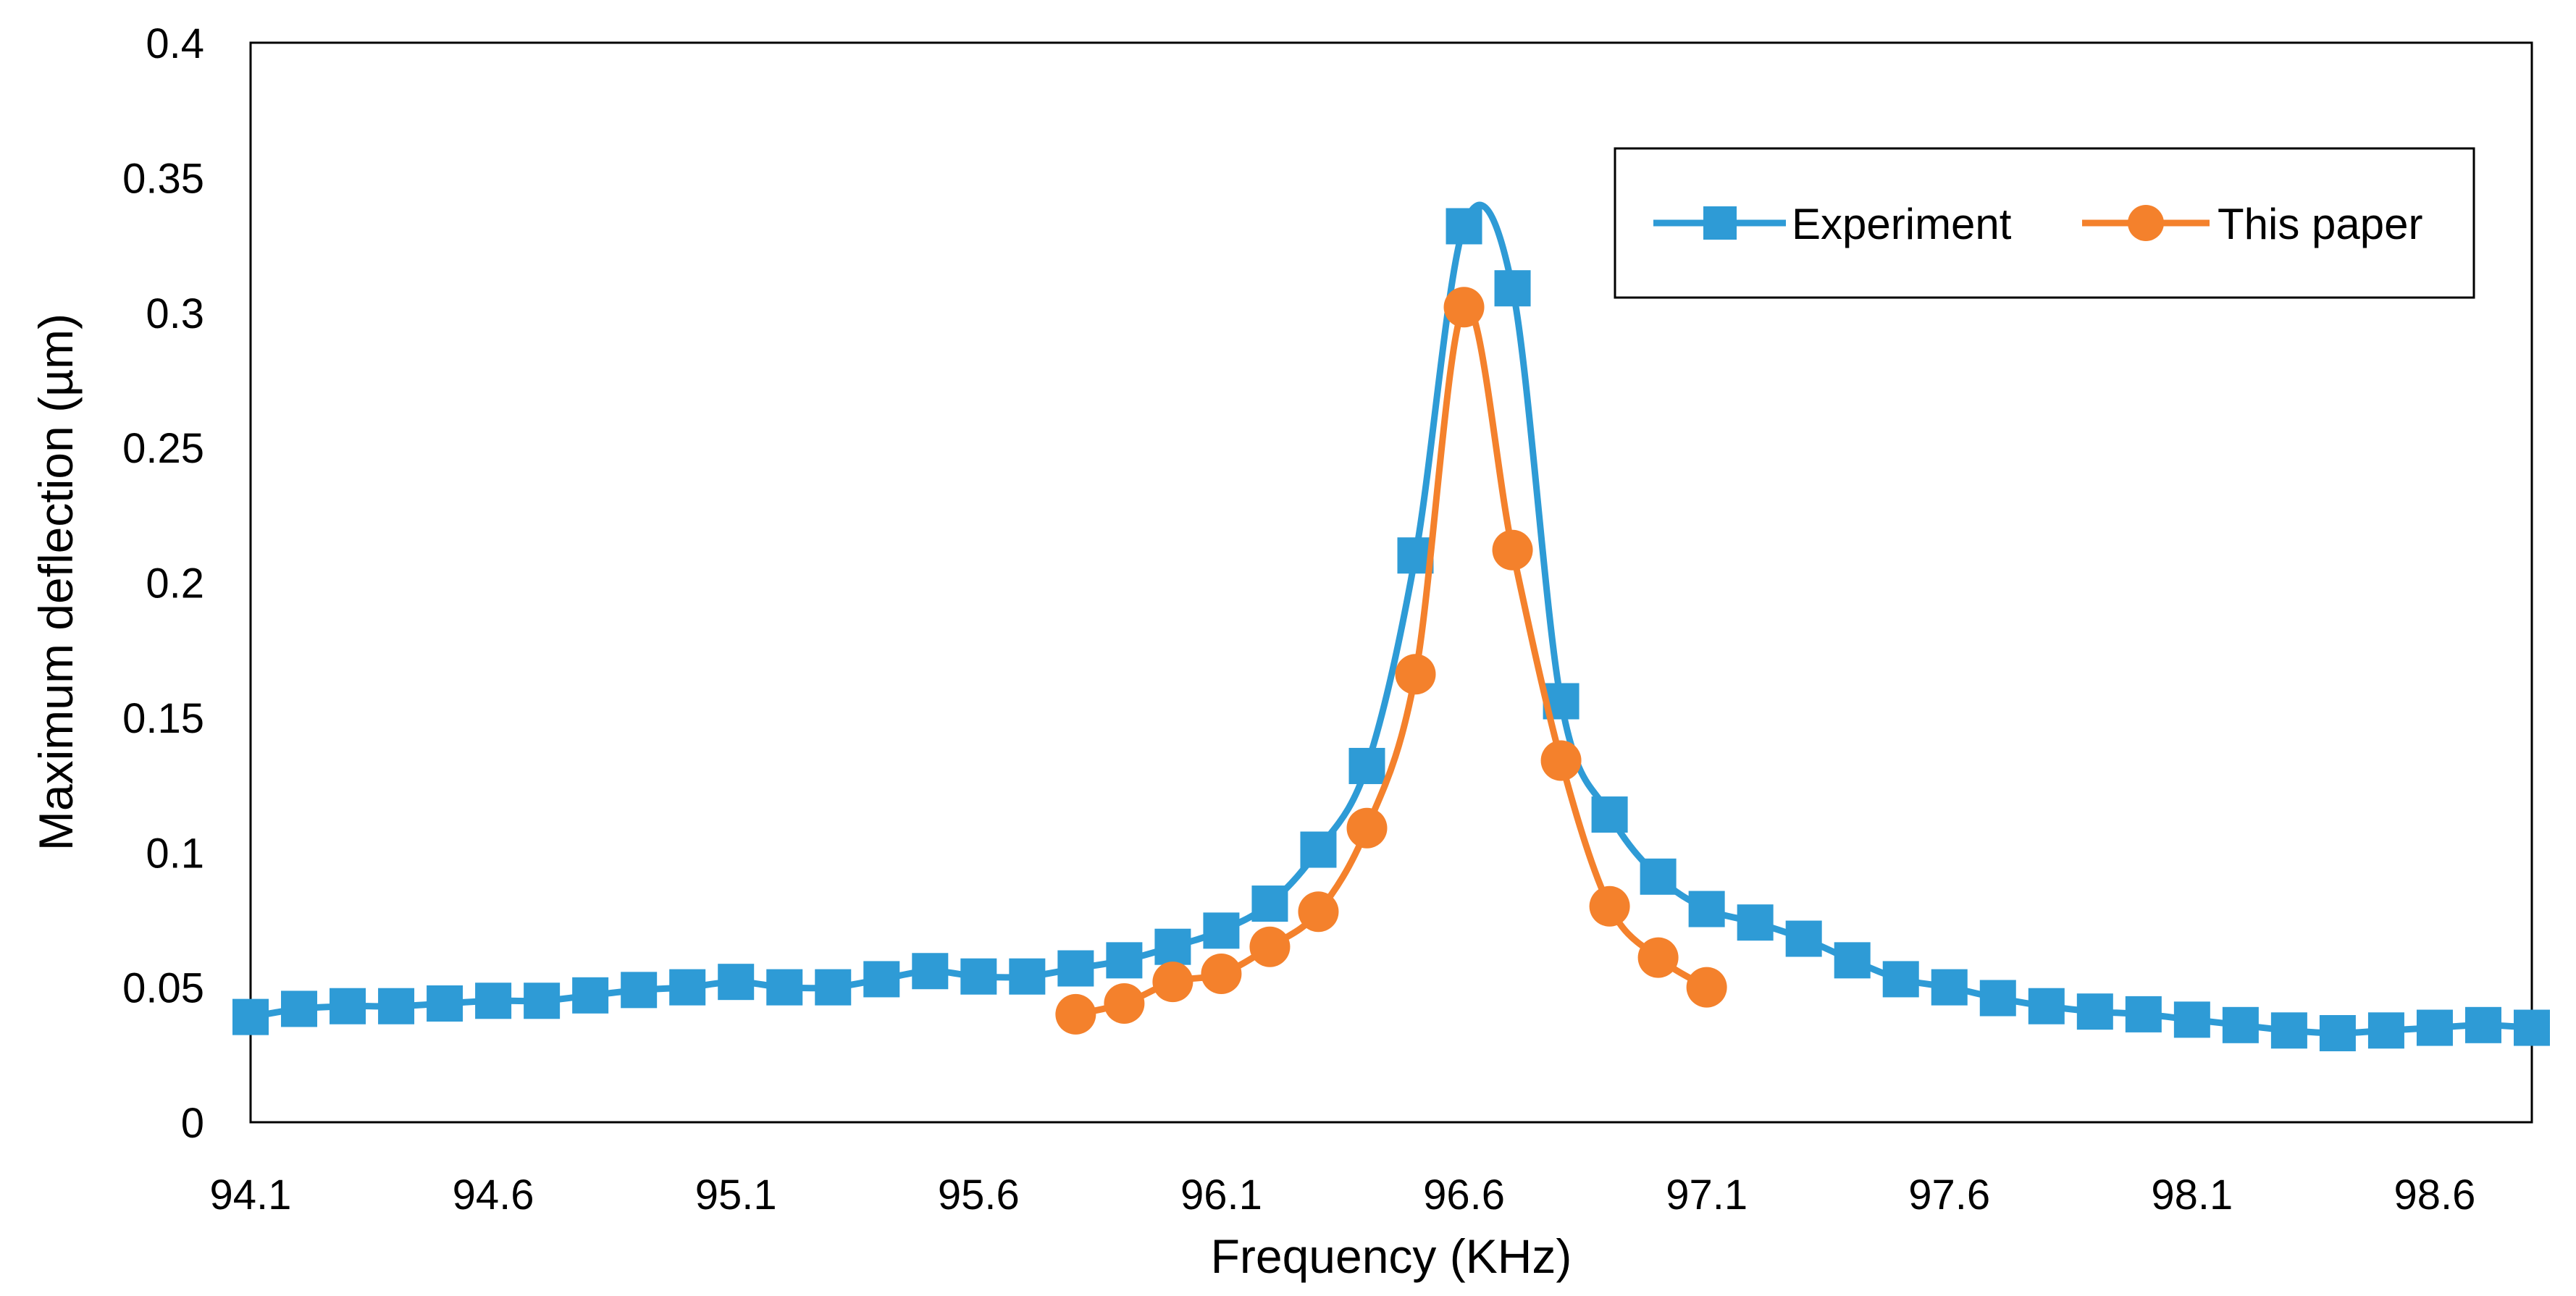 This screenshot has height=1296, width=2576. What do you see at coordinates (1720, 223) in the screenshot?
I see `legend-marker-experiment` at bounding box center [1720, 223].